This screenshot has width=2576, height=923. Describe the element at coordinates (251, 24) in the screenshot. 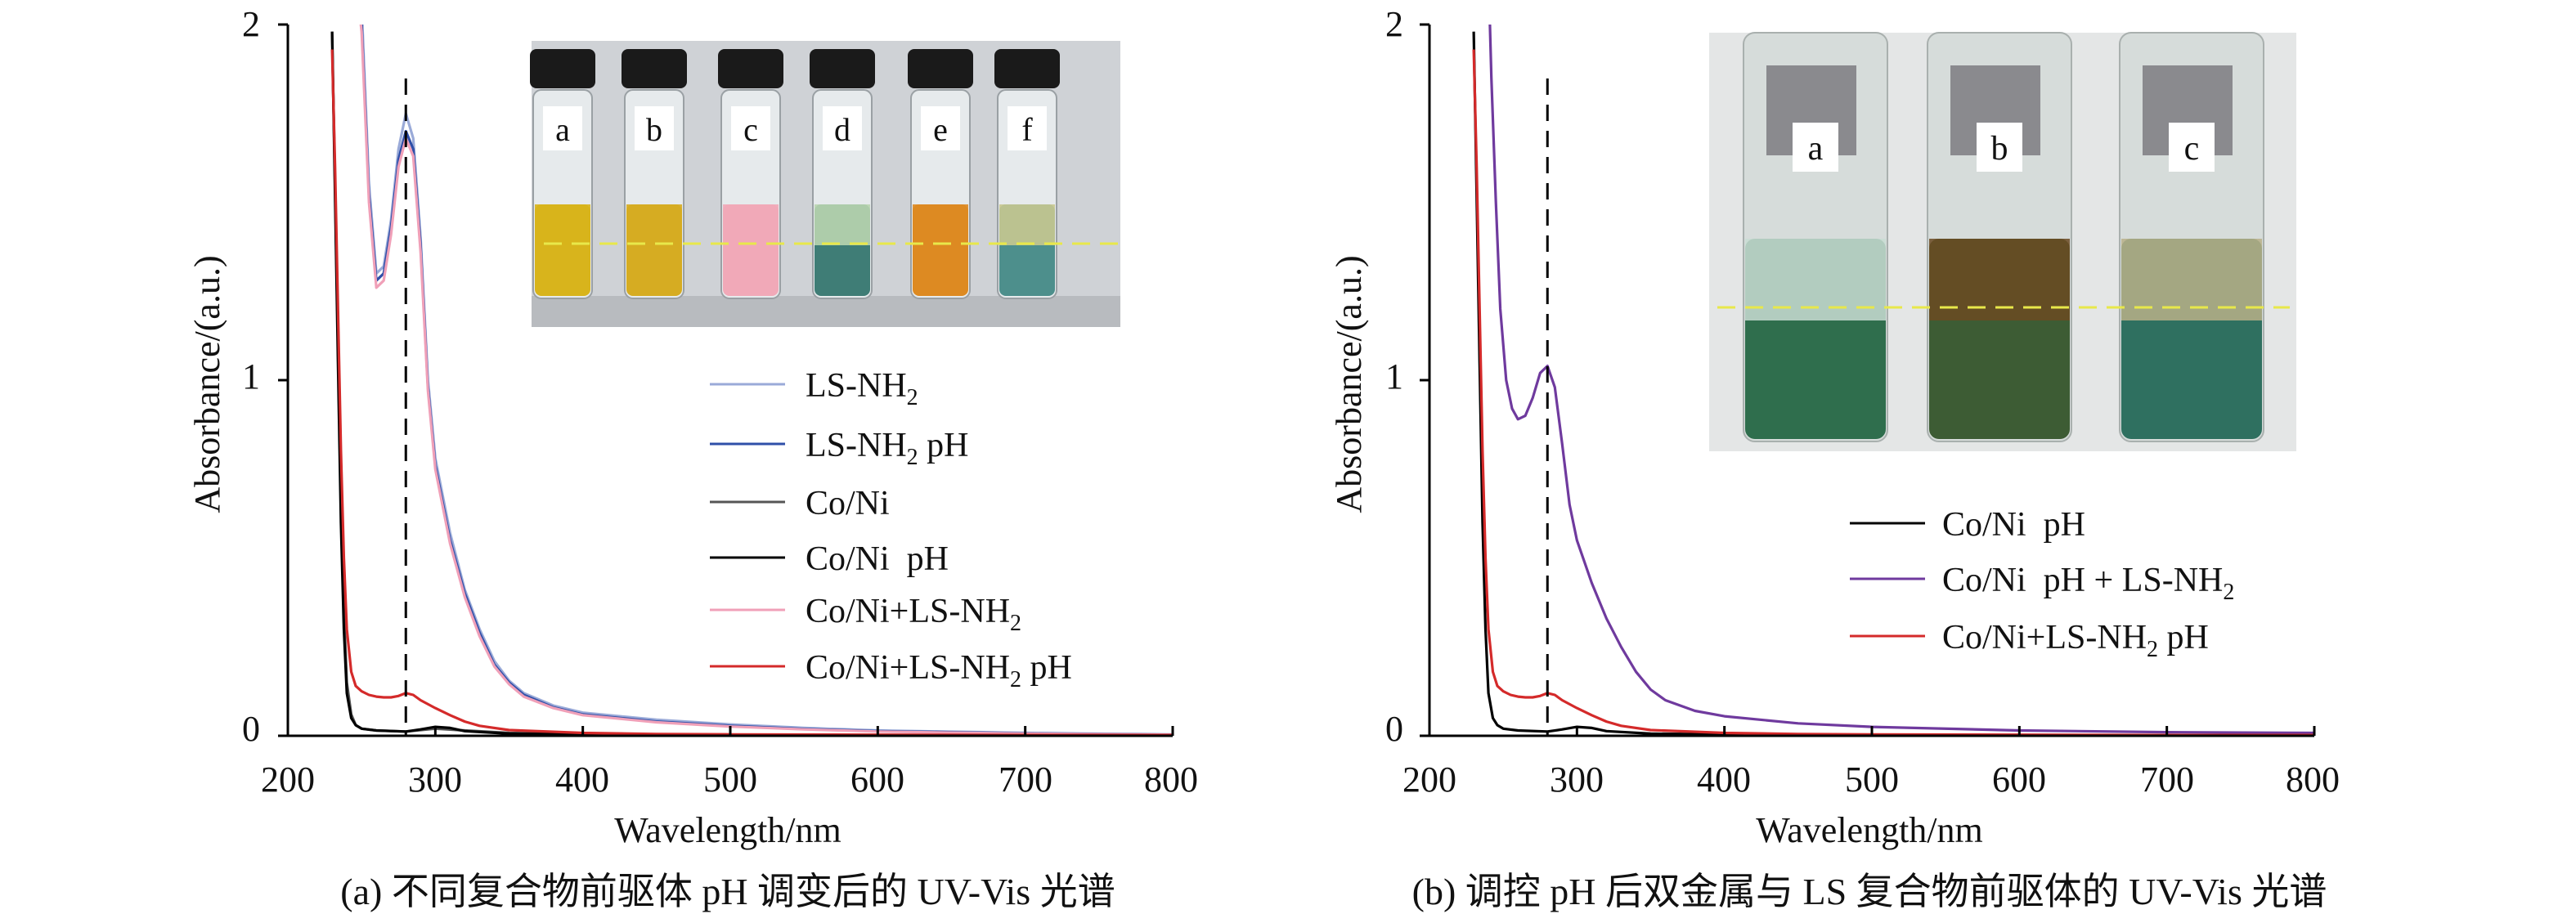

I see `y-tick-label-a-2: 2` at that location.